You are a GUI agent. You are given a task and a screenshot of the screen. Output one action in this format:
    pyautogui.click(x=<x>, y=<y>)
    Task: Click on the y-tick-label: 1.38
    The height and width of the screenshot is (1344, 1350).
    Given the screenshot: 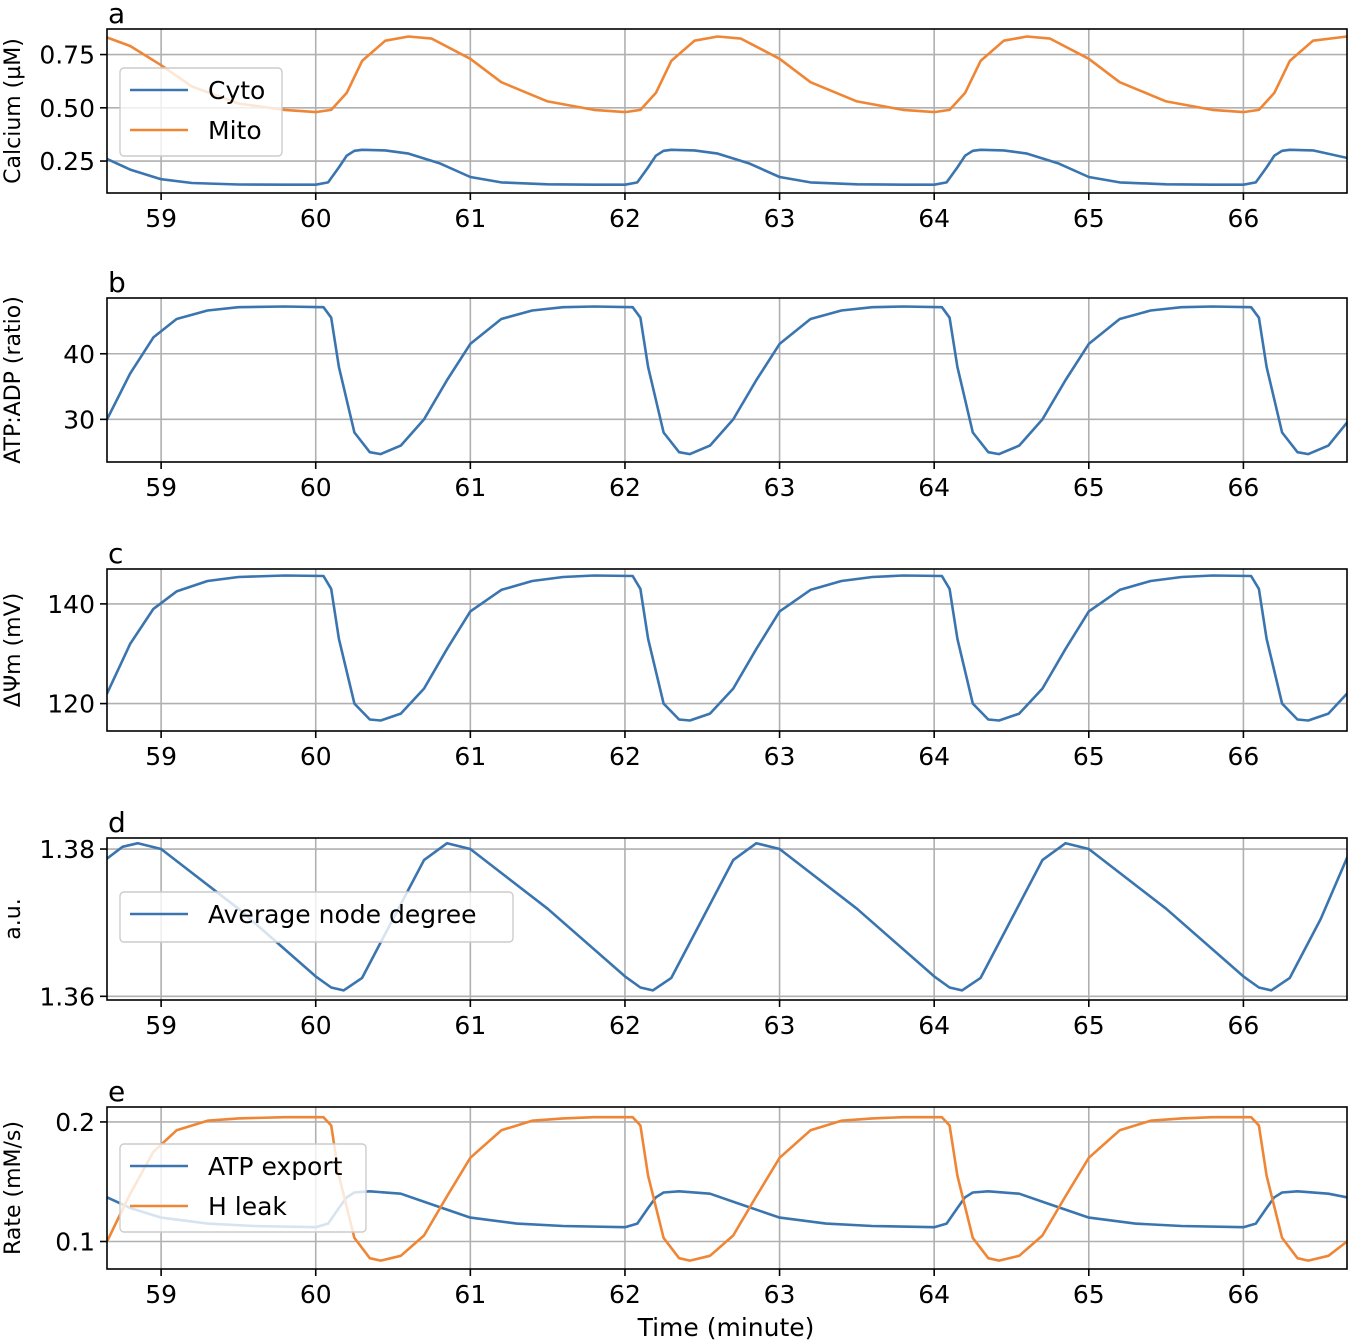 What is the action you would take?
    pyautogui.click(x=67, y=849)
    